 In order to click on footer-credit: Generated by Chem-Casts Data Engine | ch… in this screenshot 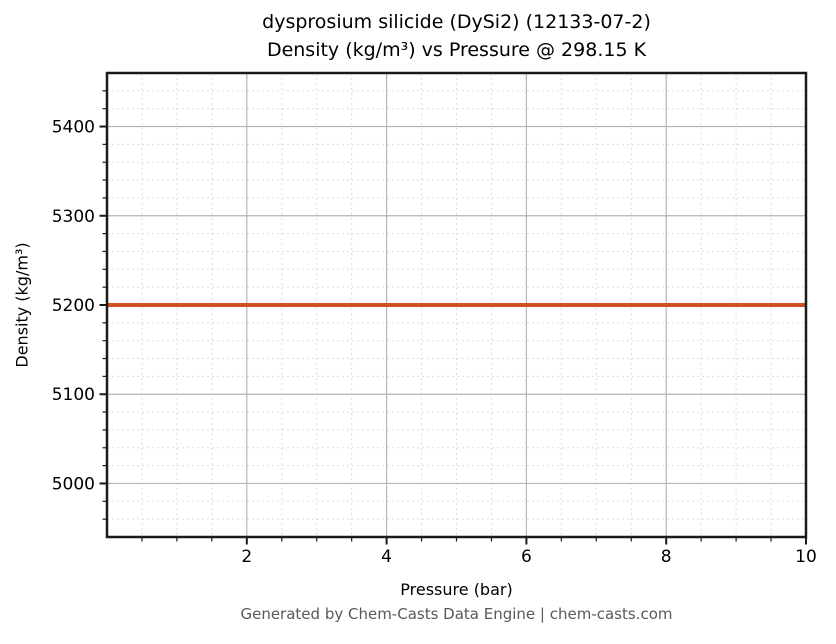, I will do `click(456, 614)`.